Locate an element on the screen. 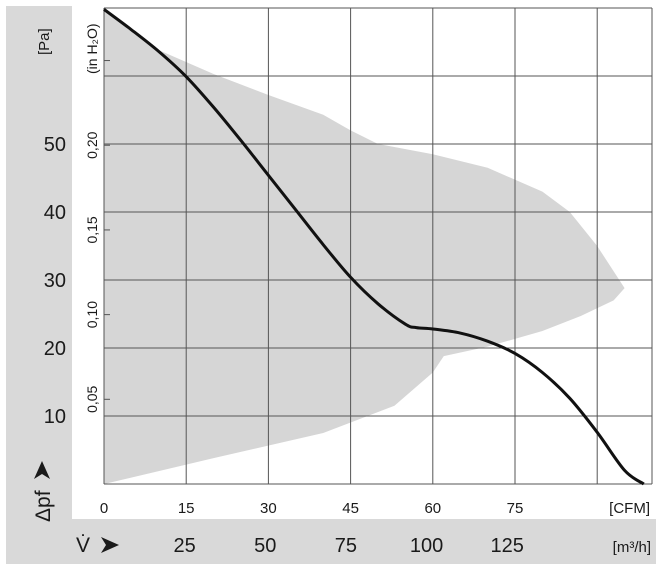  x-cfm-tick-label: 30 is located at coordinates (268, 508).